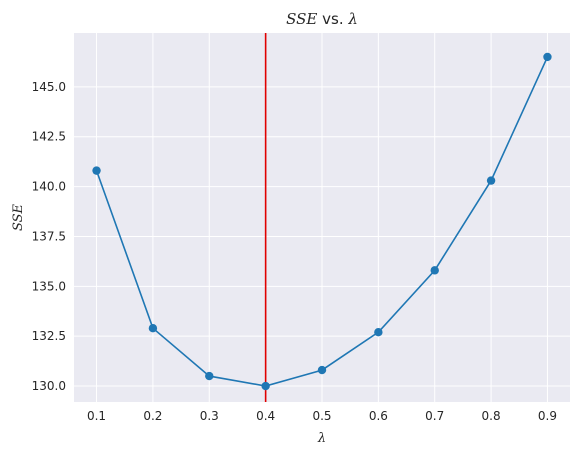 Image resolution: width=580 pixels, height=457 pixels. I want to click on chart-title-main: SSE, so click(301, 19).